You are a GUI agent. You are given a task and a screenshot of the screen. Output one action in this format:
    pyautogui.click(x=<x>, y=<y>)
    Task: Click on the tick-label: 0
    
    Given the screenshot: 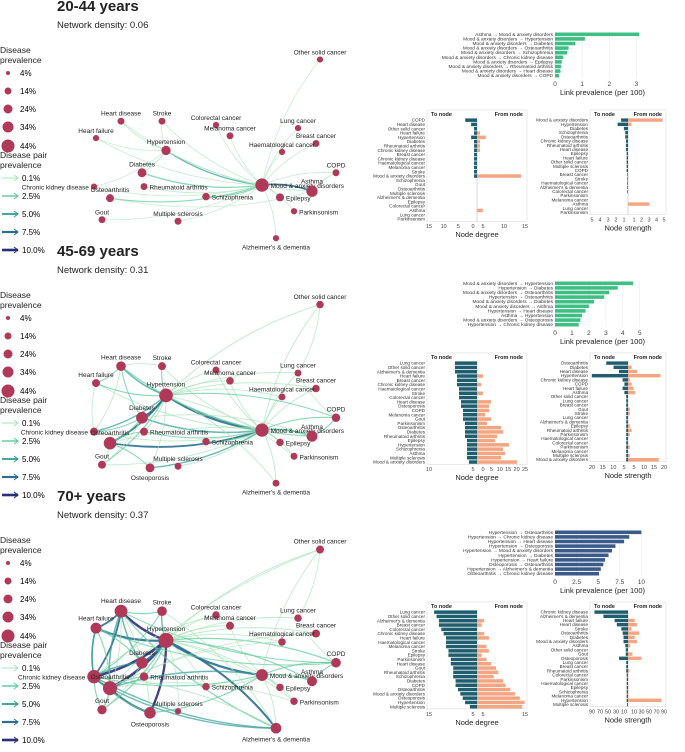 What is the action you would take?
    pyautogui.click(x=555, y=582)
    